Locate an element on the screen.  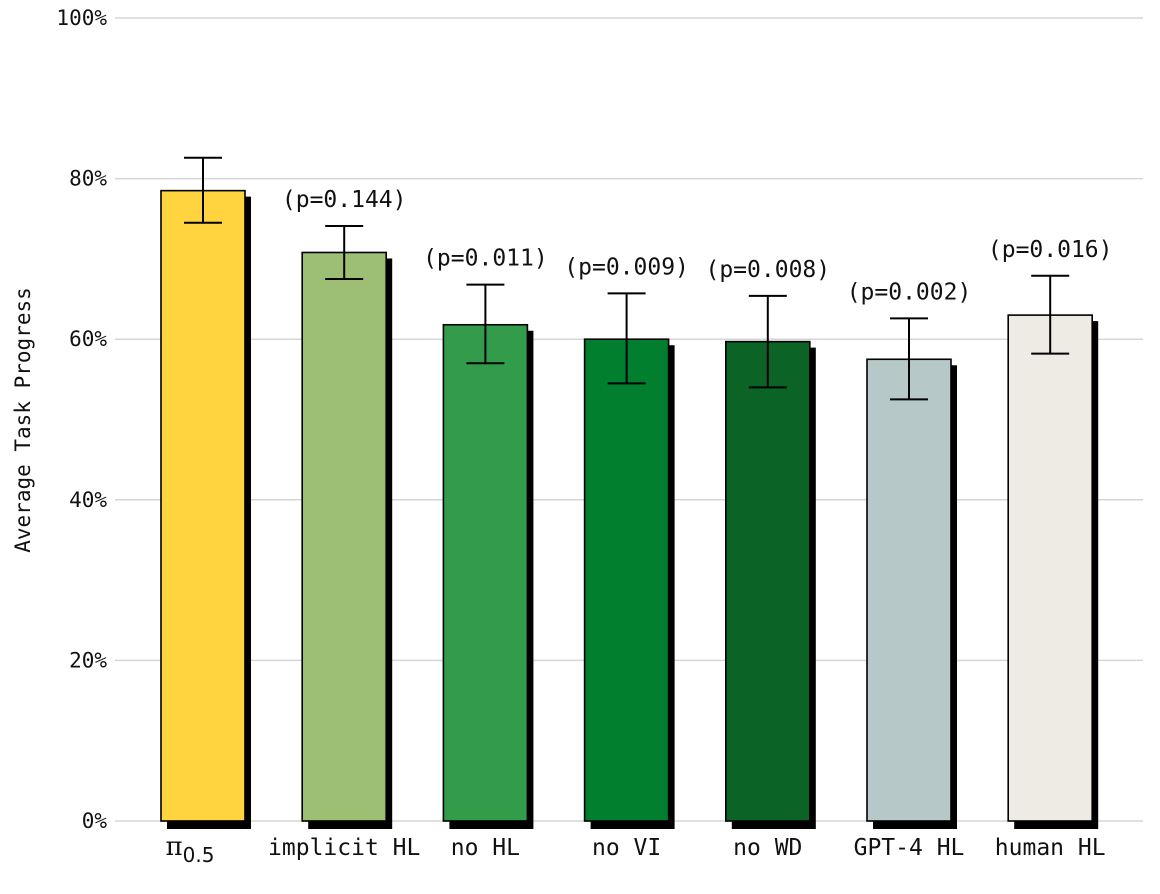
x-tick-label: GPT-4 HL is located at coordinates (909, 848).